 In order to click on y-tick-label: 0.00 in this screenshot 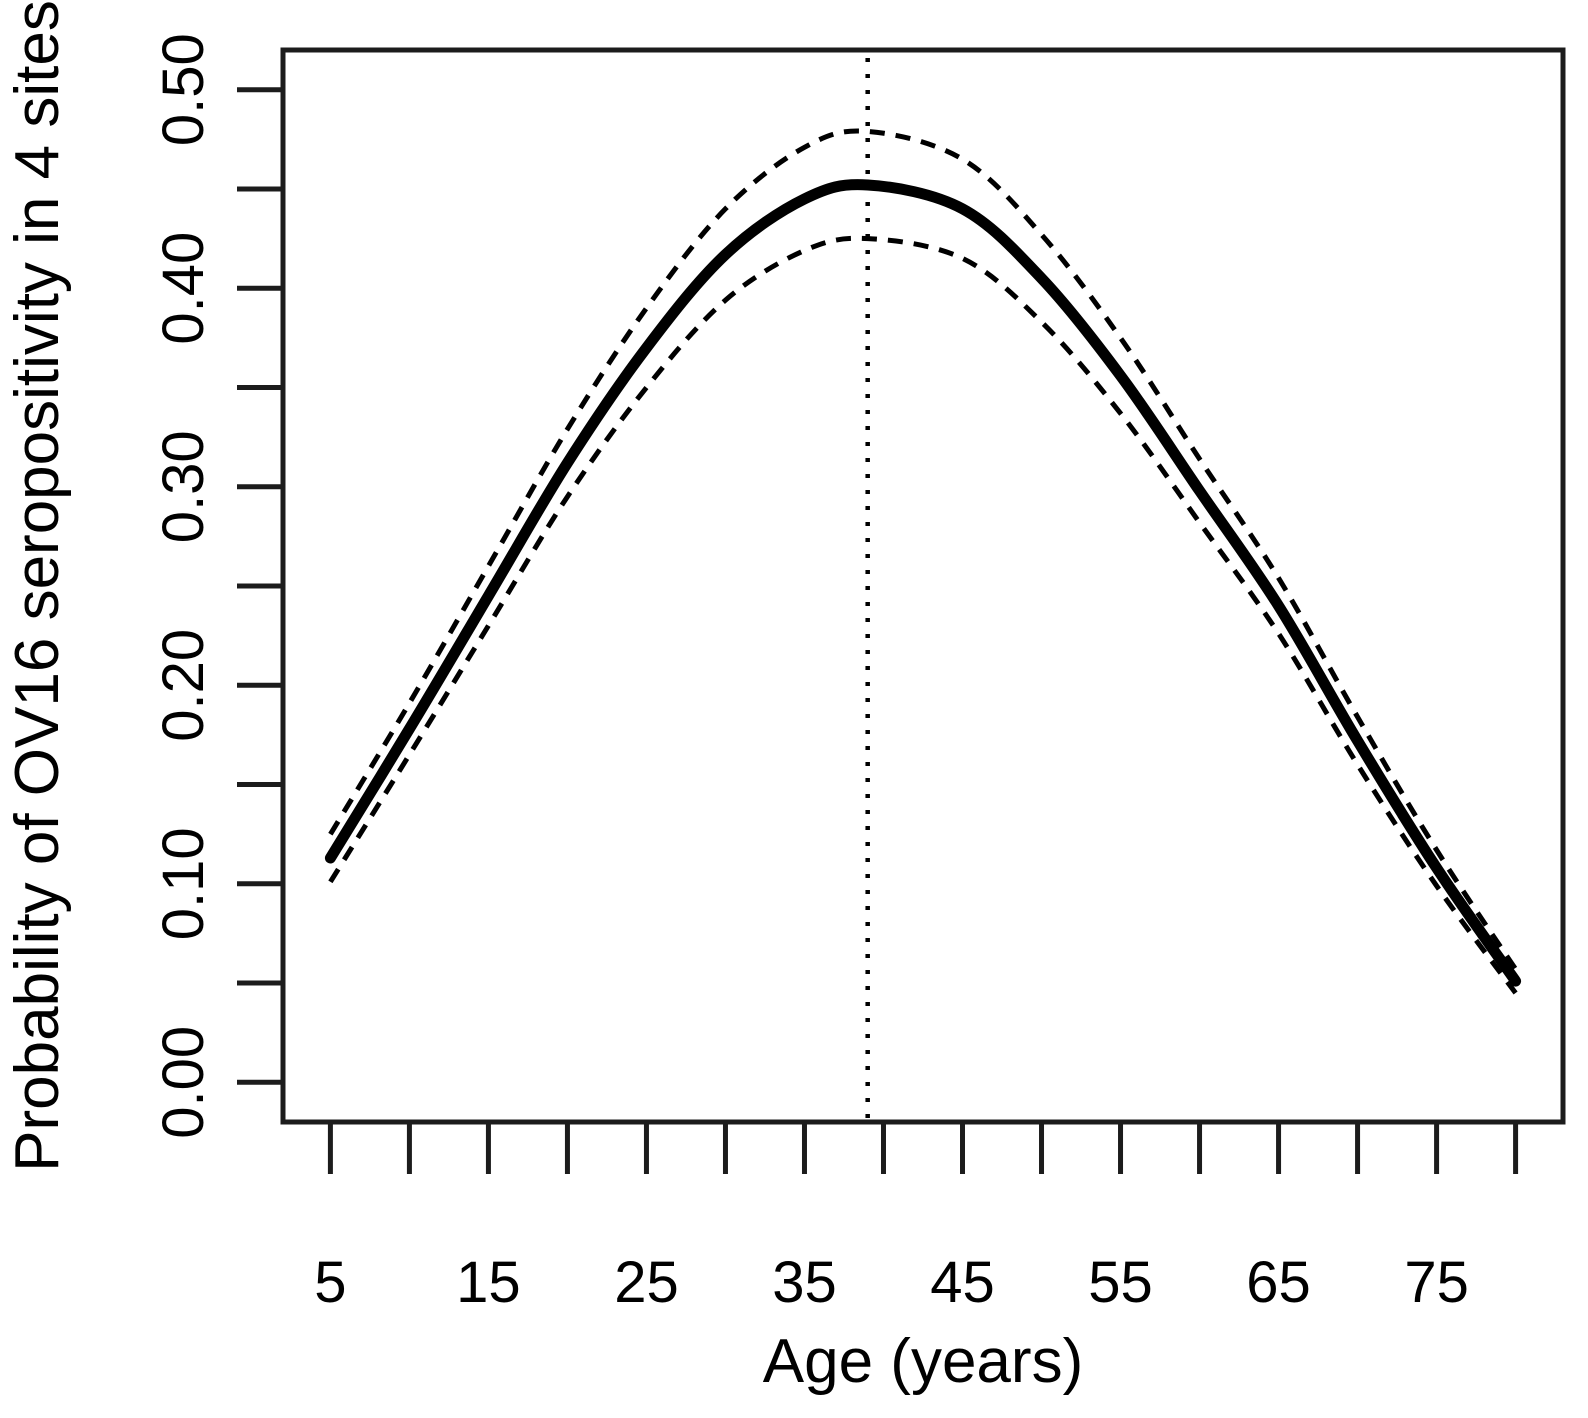, I will do `click(183, 1082)`.